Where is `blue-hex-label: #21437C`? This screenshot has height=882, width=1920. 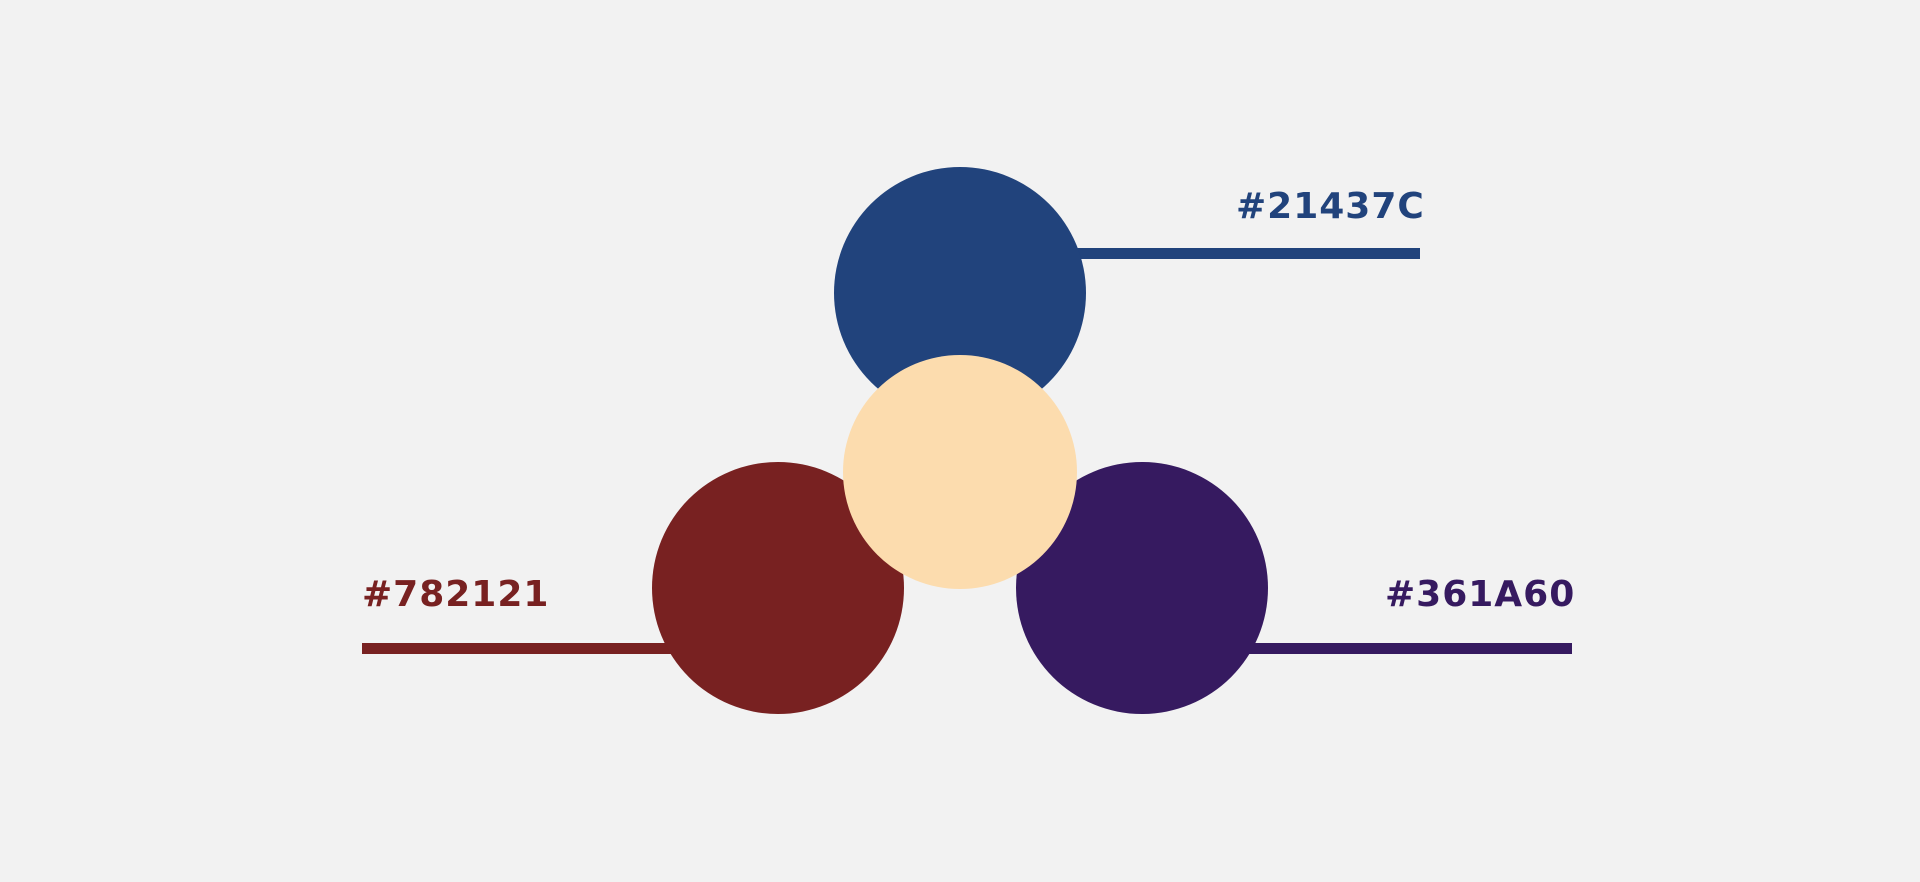
blue-hex-label: #21437C is located at coordinates (1330, 206).